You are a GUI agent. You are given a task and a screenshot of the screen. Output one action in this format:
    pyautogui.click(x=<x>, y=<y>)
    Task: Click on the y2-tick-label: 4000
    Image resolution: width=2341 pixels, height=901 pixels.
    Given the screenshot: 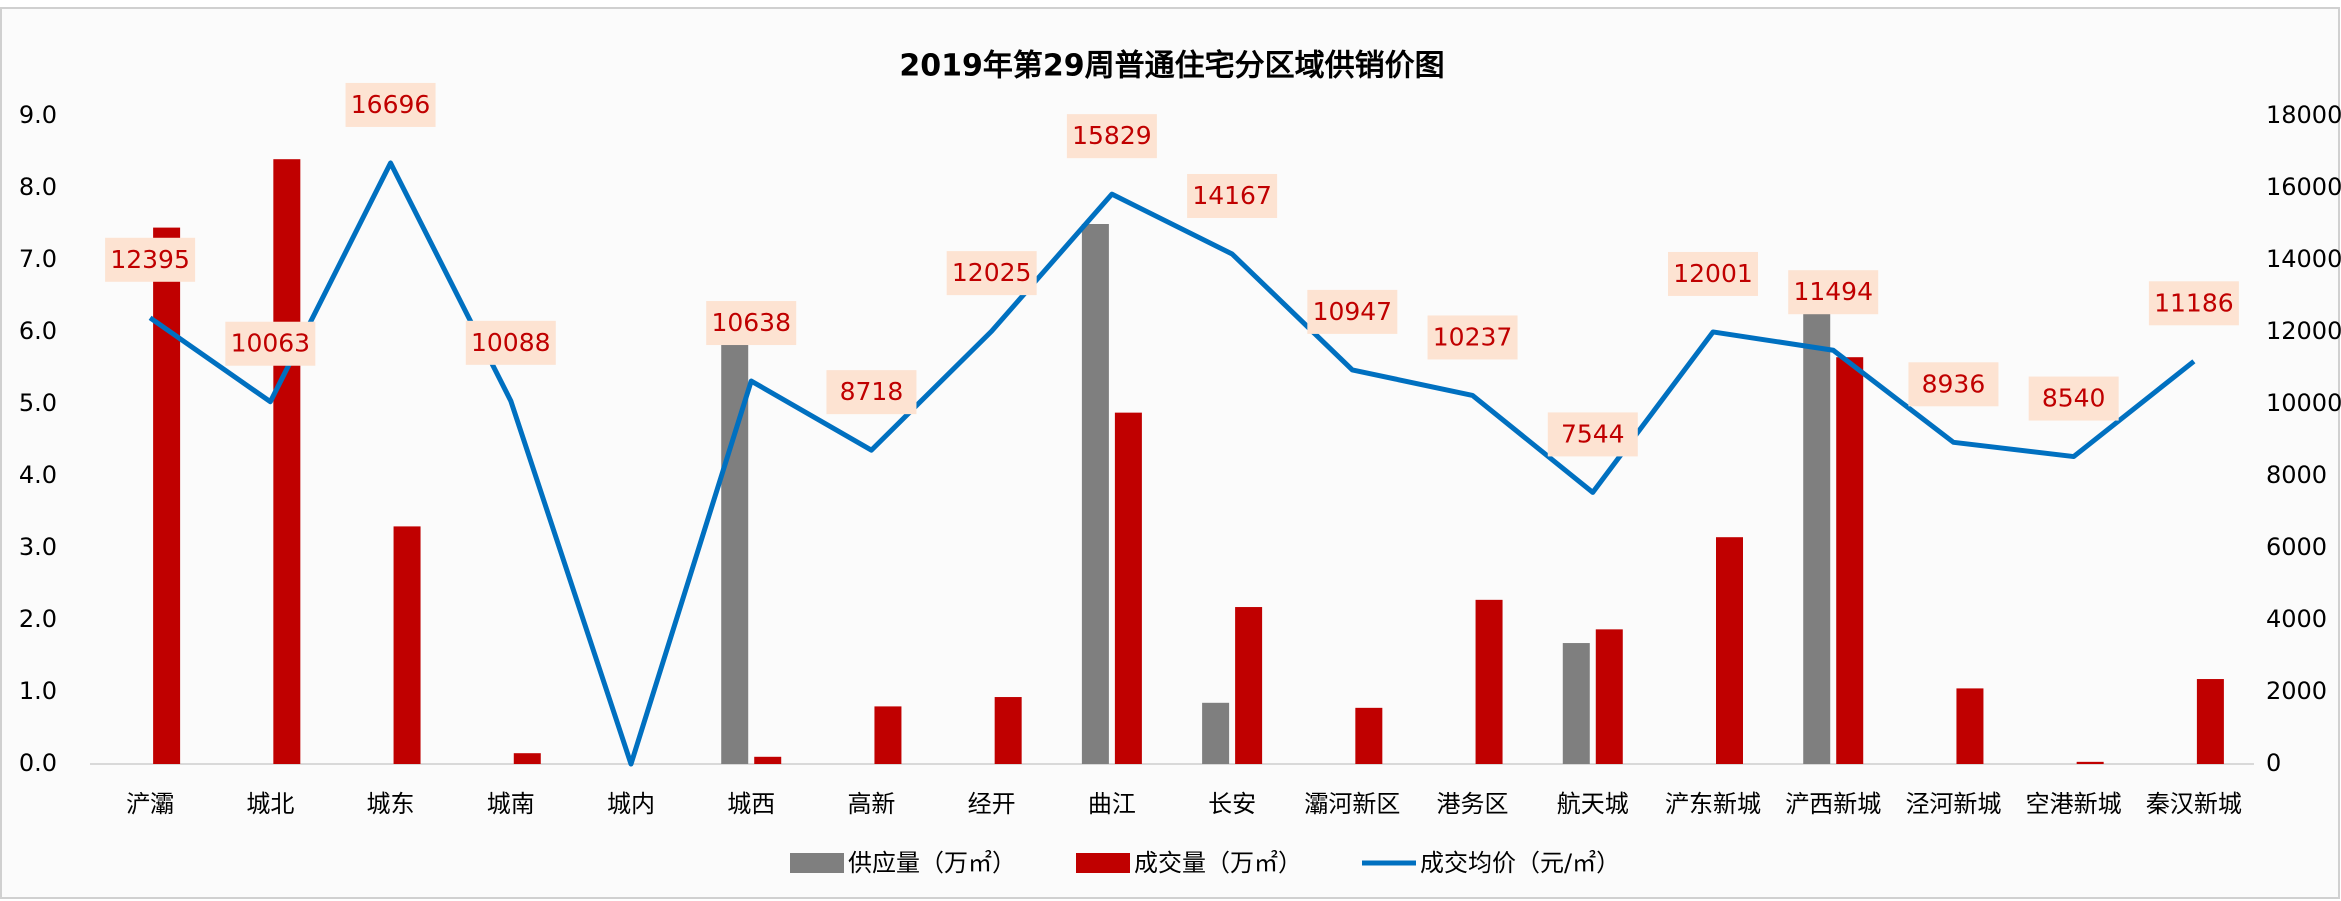 What is the action you would take?
    pyautogui.click(x=2296, y=619)
    